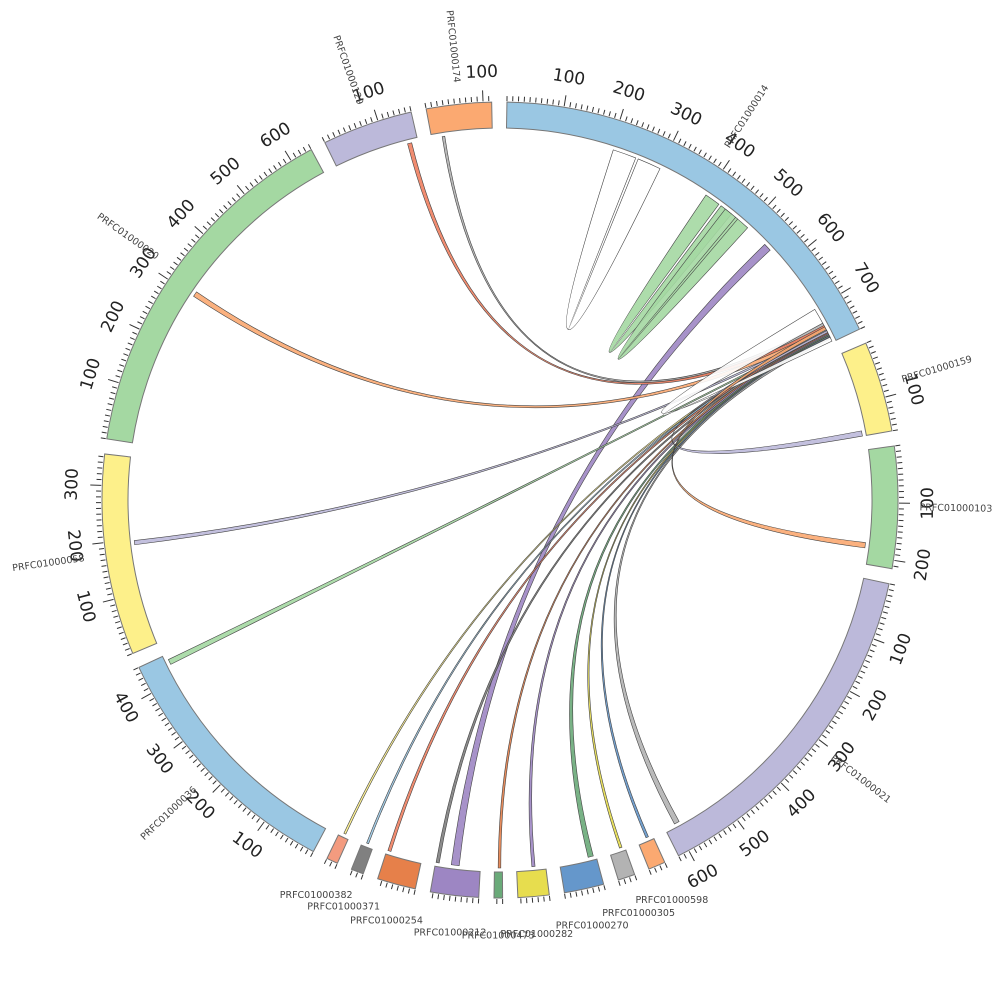  I want to click on segment-PRFC01000103, so click(882, 507).